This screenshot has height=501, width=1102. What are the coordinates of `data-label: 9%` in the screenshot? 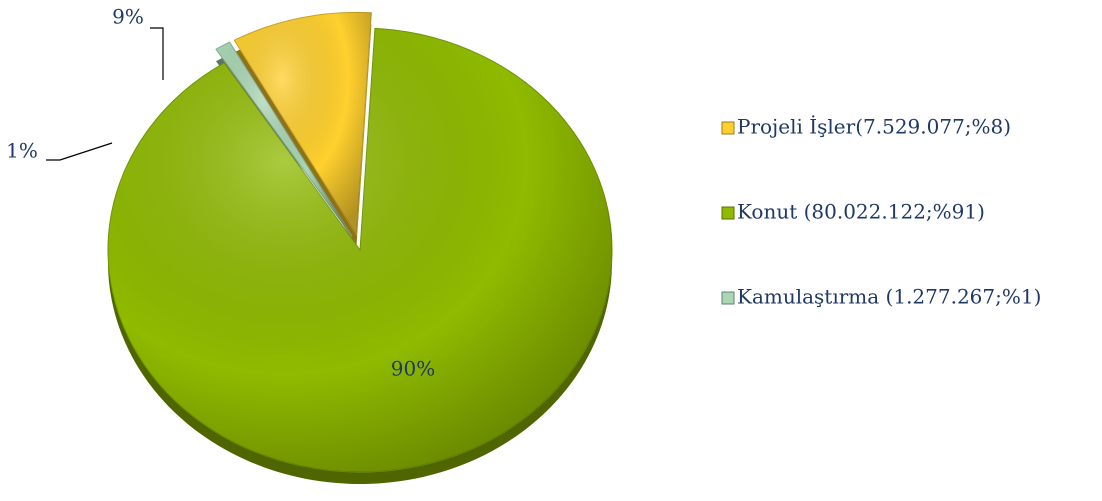 It's located at (128, 17).